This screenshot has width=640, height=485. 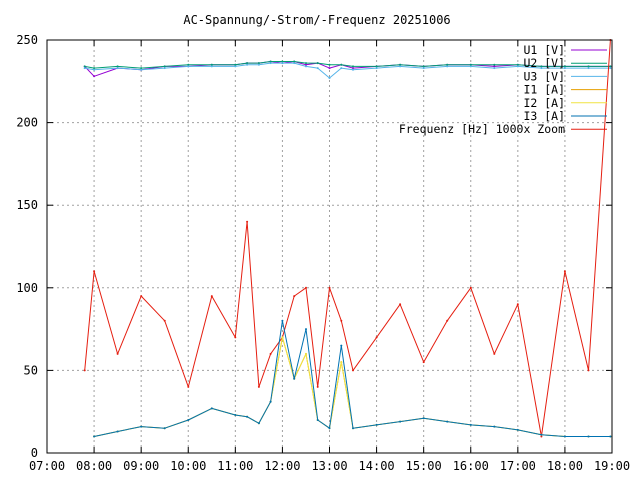 What do you see at coordinates (544, 50) in the screenshot?
I see `legend-label: U1 [V]` at bounding box center [544, 50].